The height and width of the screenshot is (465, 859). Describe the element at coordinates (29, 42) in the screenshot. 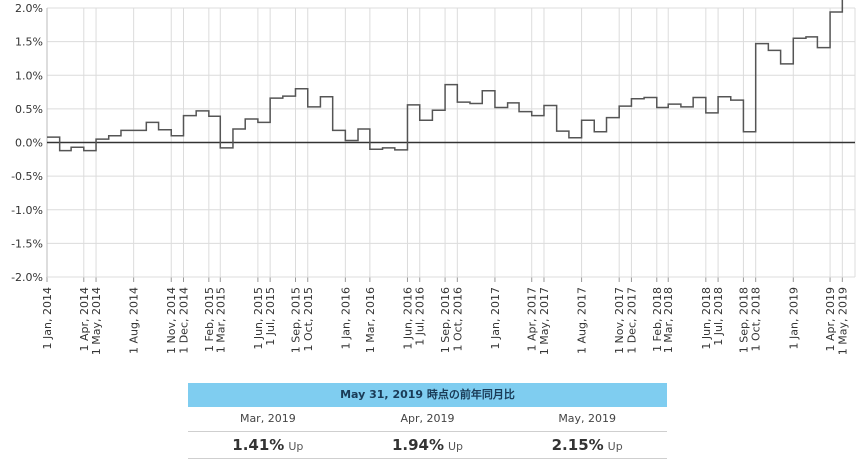

I see `y-tick-label: 1.5%` at that location.